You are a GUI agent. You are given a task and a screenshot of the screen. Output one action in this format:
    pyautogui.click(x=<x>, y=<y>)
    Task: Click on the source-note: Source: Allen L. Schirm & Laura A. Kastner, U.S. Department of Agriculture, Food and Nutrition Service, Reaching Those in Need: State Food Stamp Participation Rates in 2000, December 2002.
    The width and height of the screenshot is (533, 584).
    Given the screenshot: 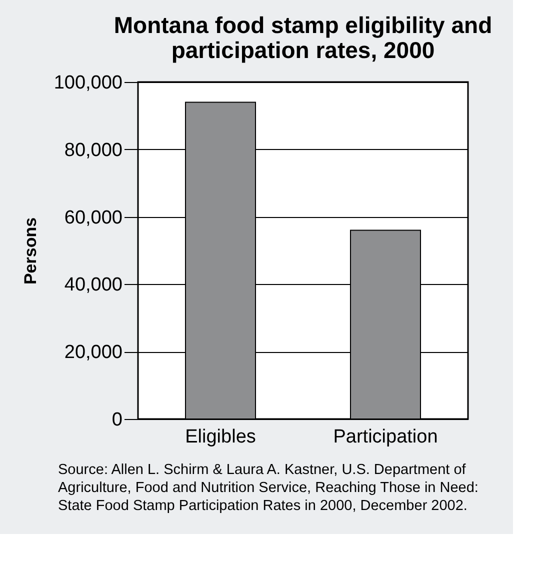 What is the action you would take?
    pyautogui.click(x=268, y=488)
    